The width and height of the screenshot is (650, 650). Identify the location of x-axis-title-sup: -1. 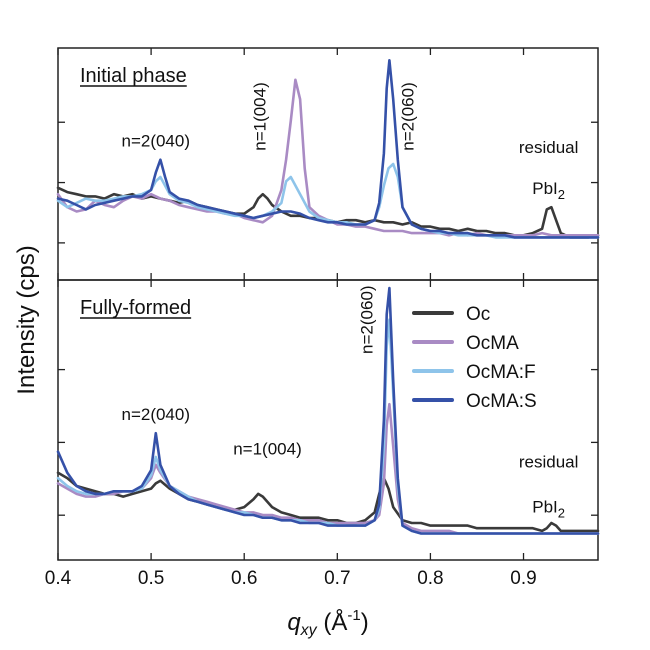
(353, 615).